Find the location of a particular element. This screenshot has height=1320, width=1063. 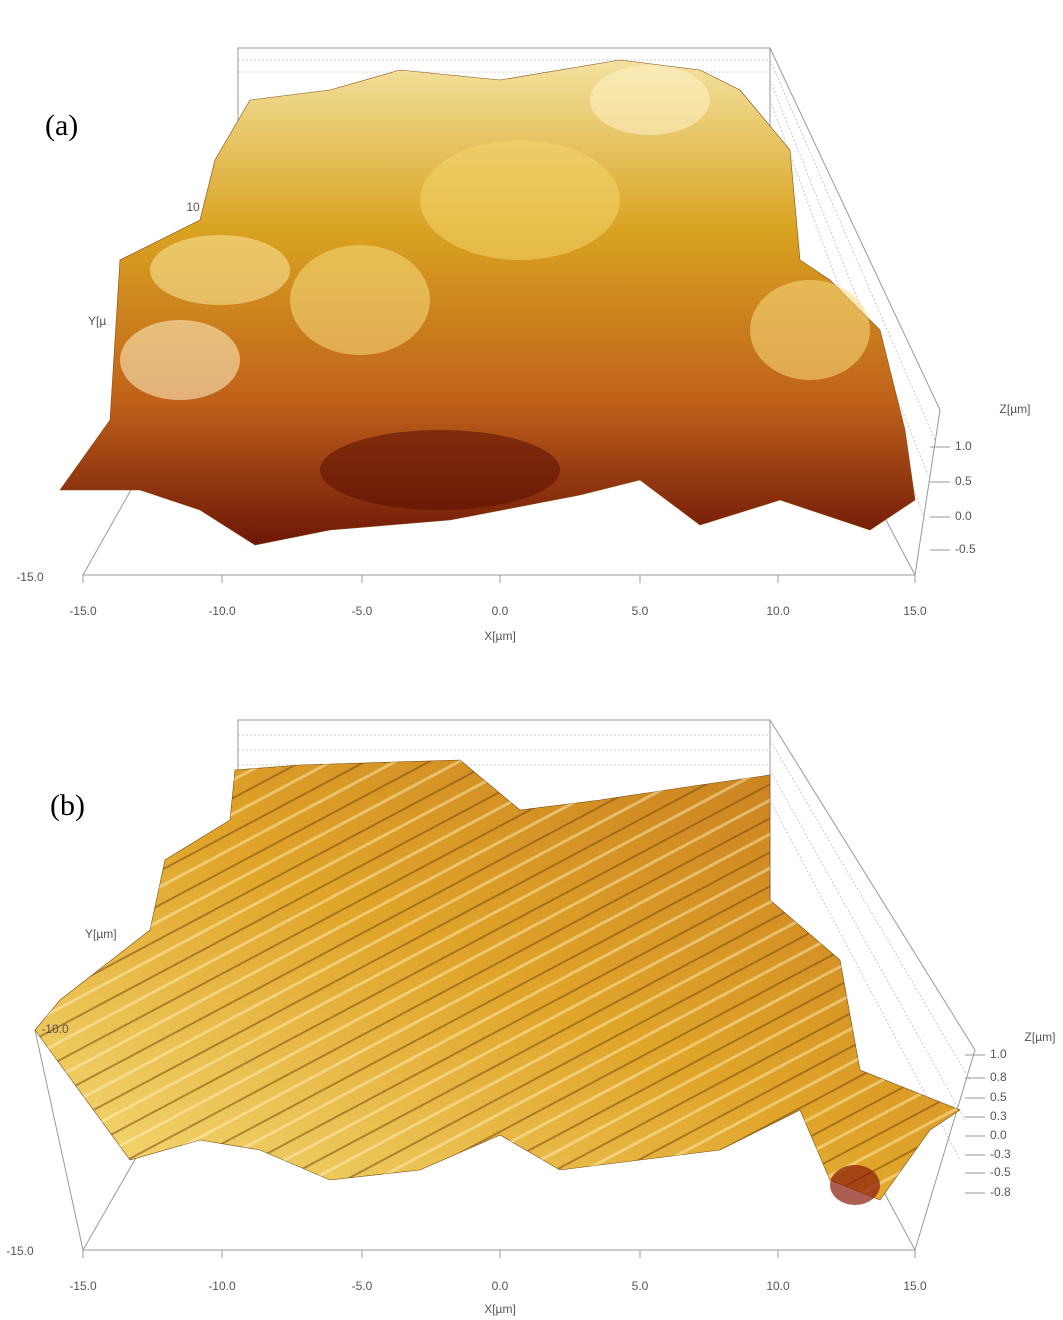

z-tick-label: -0.8 is located at coordinates (1000, 1192).